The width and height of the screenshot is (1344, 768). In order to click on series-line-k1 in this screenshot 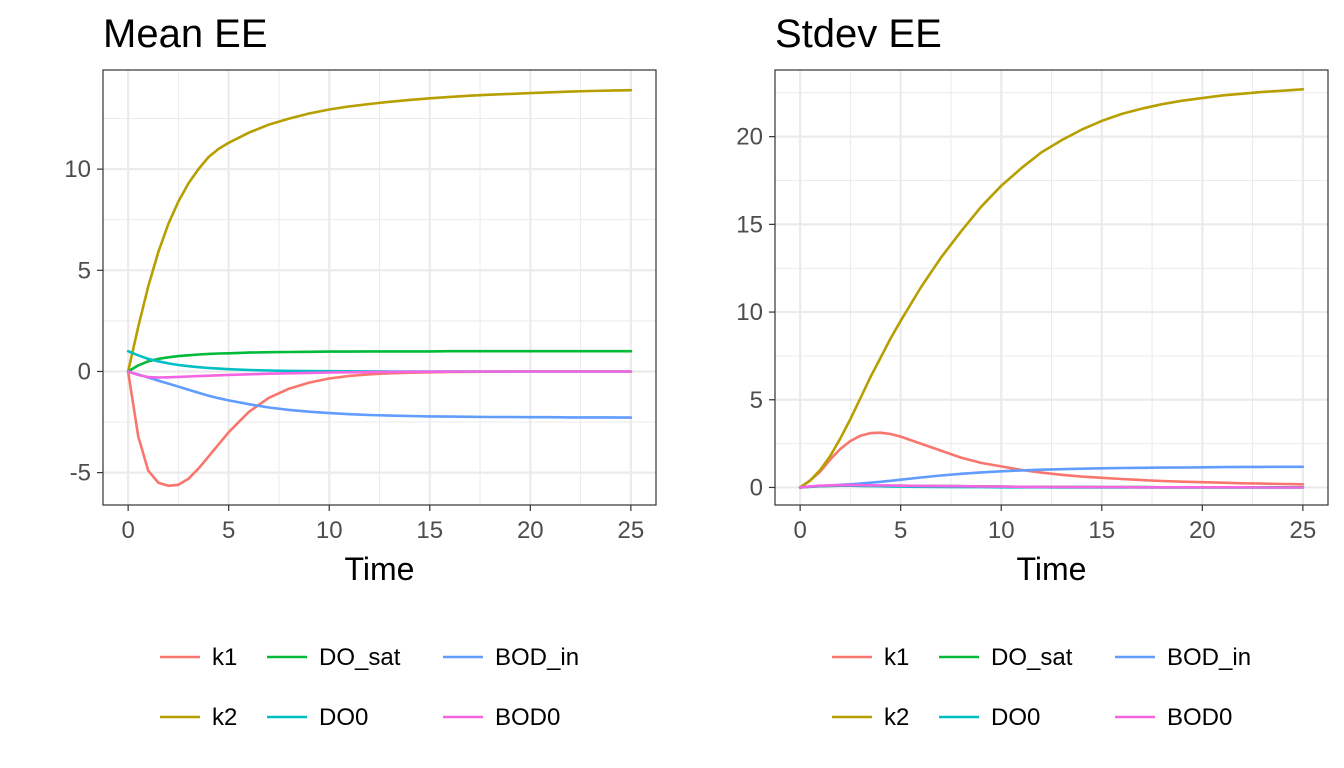, I will do `click(1051, 460)`.